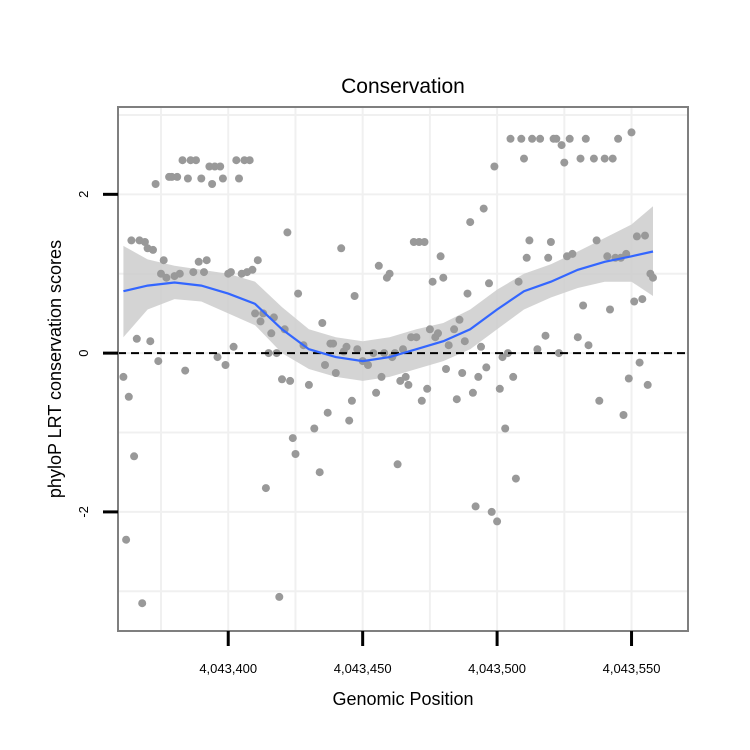 The width and height of the screenshot is (750, 750). Describe the element at coordinates (228, 668) in the screenshot. I see `x-tick-label: 4,043,400` at that location.